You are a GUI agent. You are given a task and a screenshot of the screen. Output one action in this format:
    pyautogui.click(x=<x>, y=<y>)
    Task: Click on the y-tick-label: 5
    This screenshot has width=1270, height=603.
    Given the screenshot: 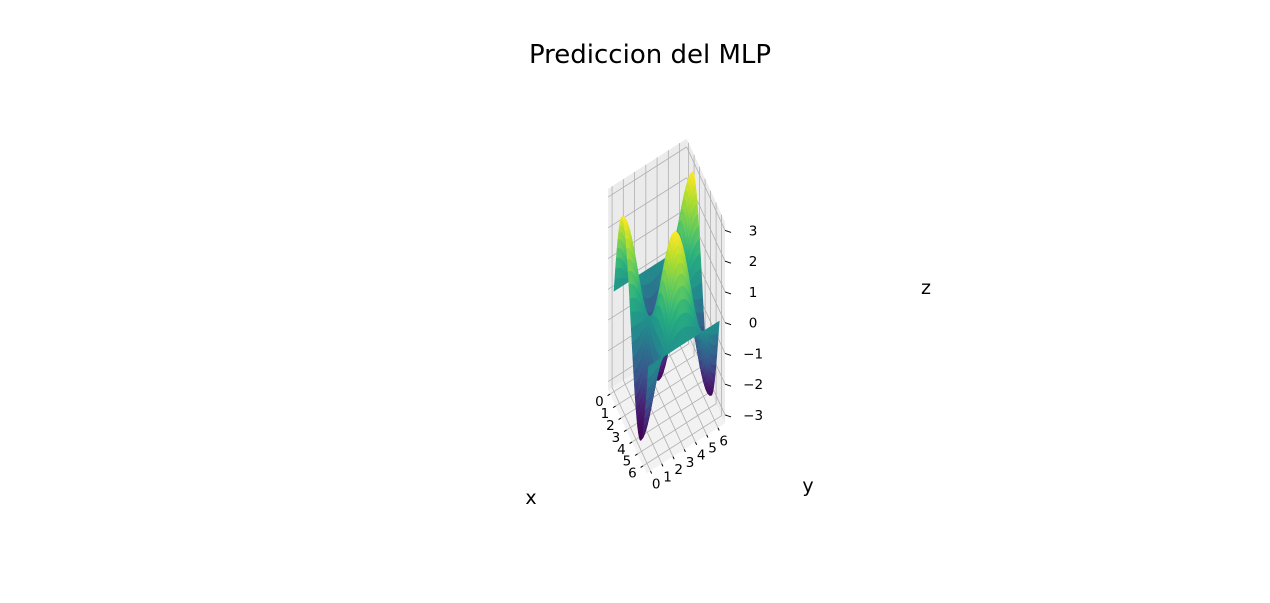 What is the action you would take?
    pyautogui.click(x=712, y=449)
    